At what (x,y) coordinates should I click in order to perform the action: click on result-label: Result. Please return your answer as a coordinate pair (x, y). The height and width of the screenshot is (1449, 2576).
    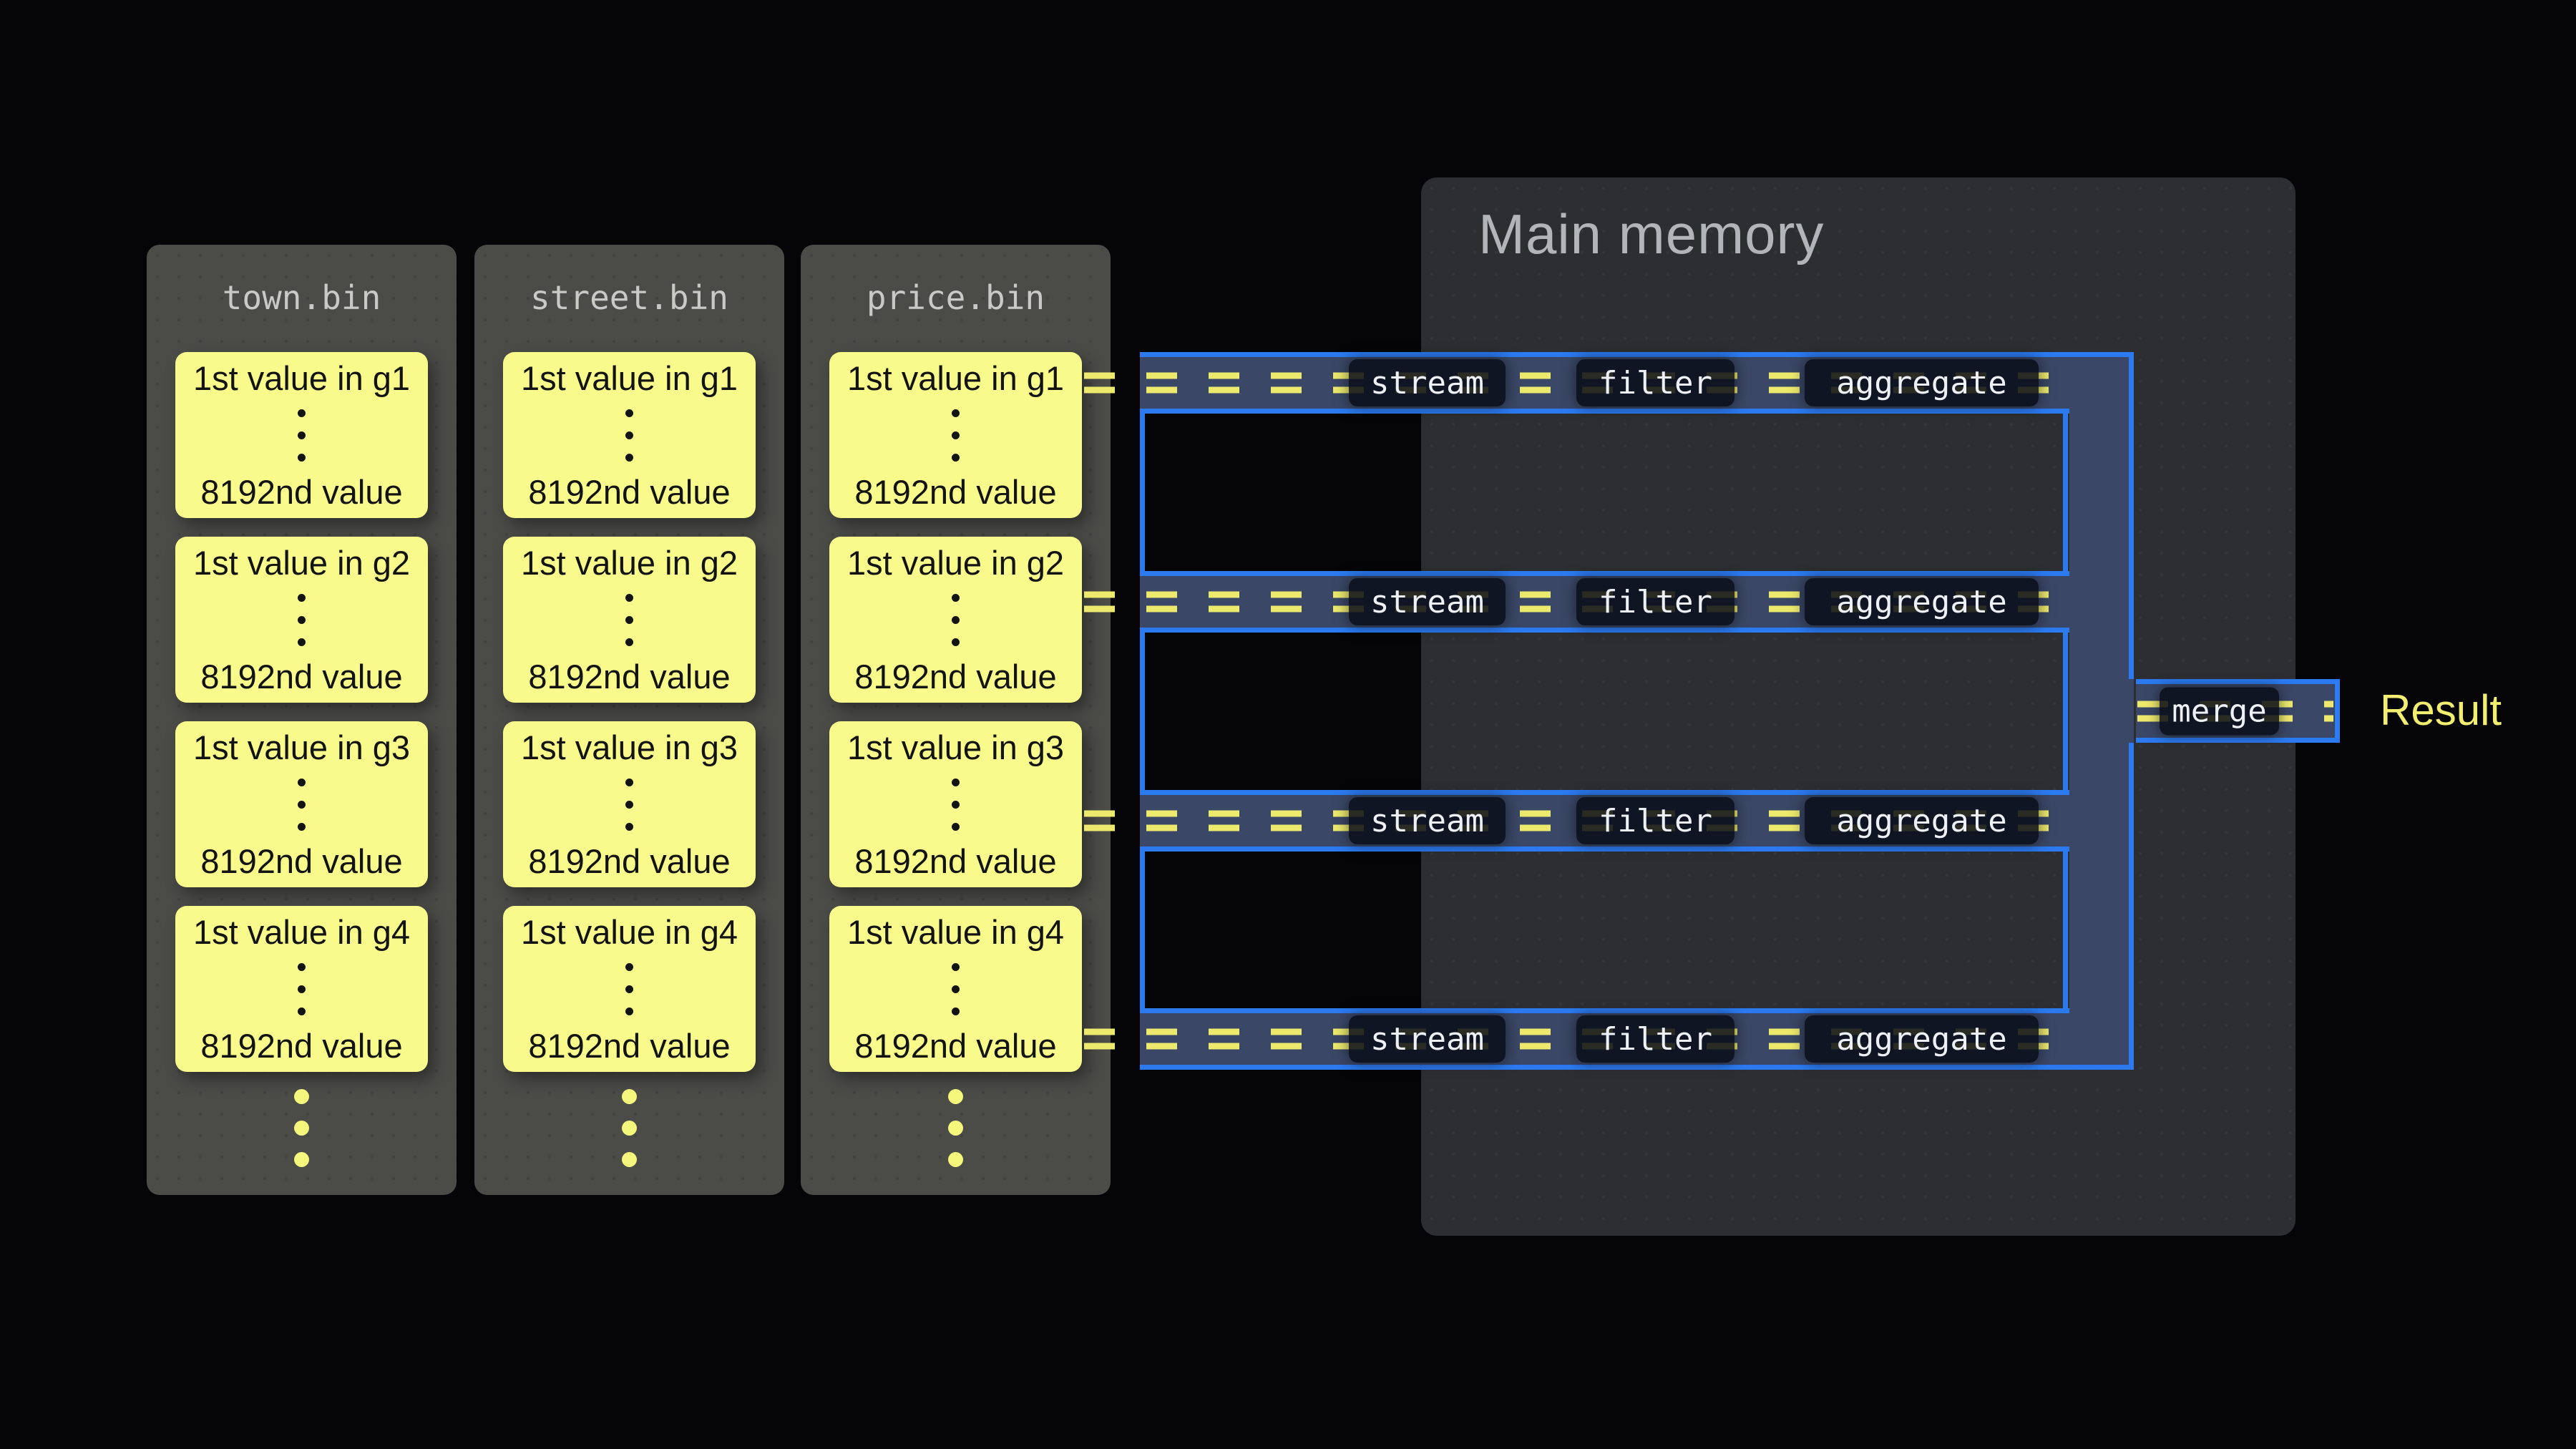
    Looking at the image, I should click on (2441, 710).